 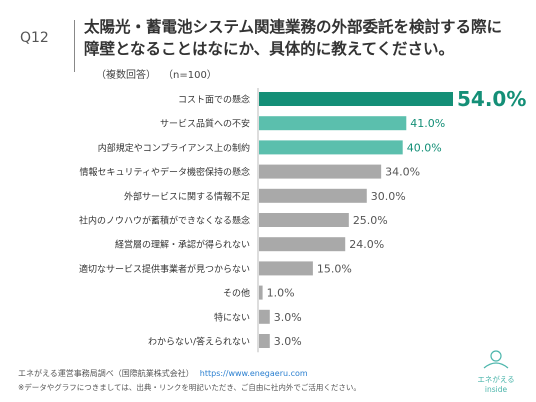 I want to click on logo-sub: inside, so click(x=496, y=389).